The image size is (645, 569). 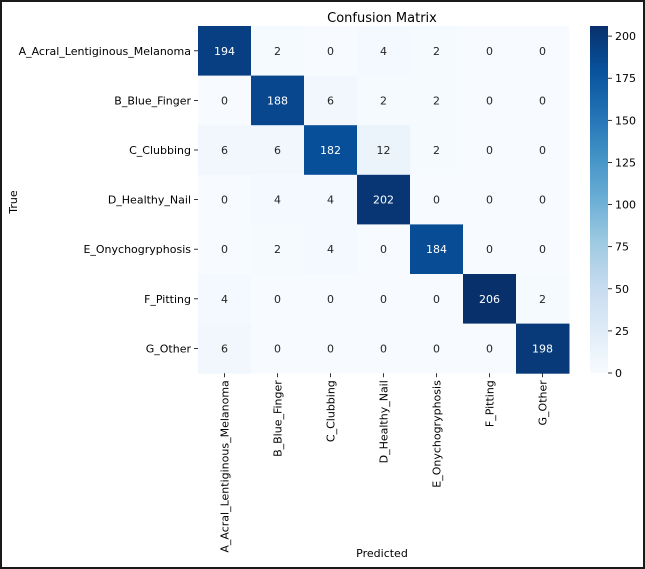 I want to click on x-tick-label: C_Clubbing, so click(x=331, y=411).